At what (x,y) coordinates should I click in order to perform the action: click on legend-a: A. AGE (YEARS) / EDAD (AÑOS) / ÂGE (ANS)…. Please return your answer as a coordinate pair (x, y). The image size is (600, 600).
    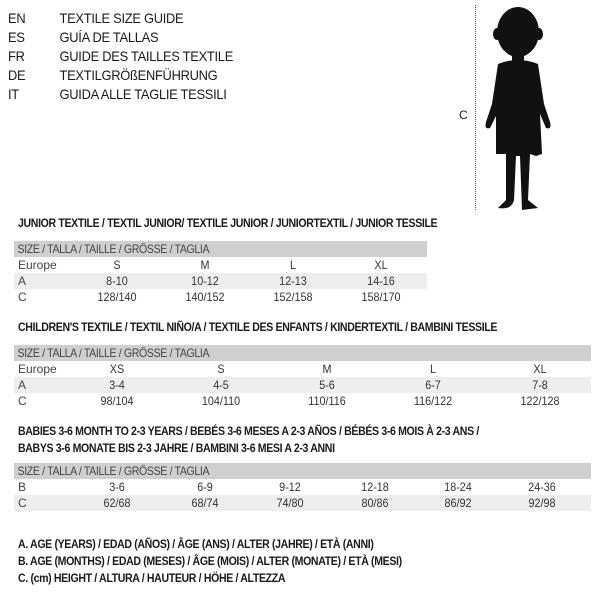
    Looking at the image, I should click on (196, 544).